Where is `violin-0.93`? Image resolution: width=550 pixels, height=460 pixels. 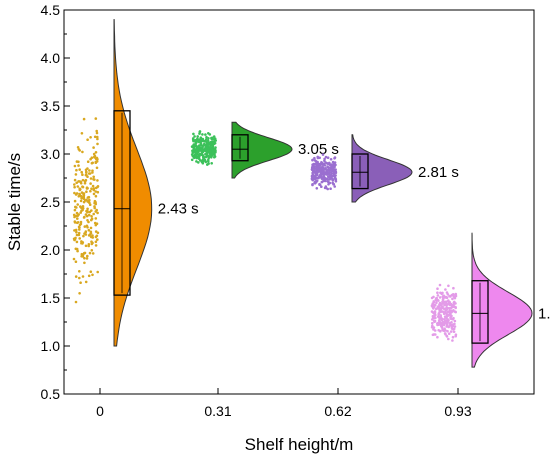
violin-0.93 is located at coordinates (502, 300).